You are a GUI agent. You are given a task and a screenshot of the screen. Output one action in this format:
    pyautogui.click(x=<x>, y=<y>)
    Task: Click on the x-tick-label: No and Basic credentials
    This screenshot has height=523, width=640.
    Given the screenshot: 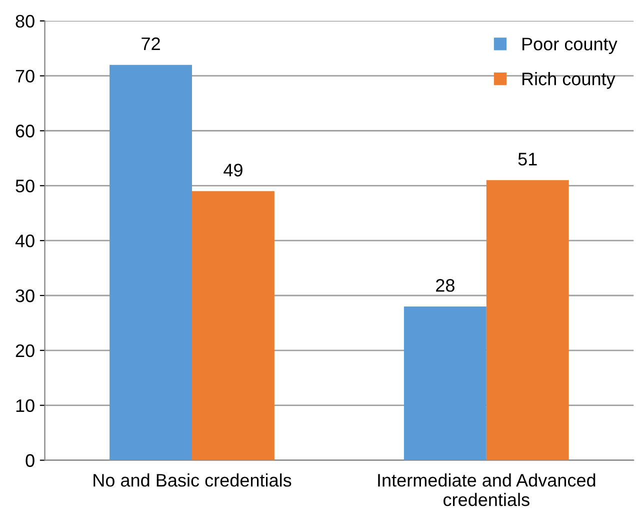 What is the action you would take?
    pyautogui.click(x=193, y=480)
    